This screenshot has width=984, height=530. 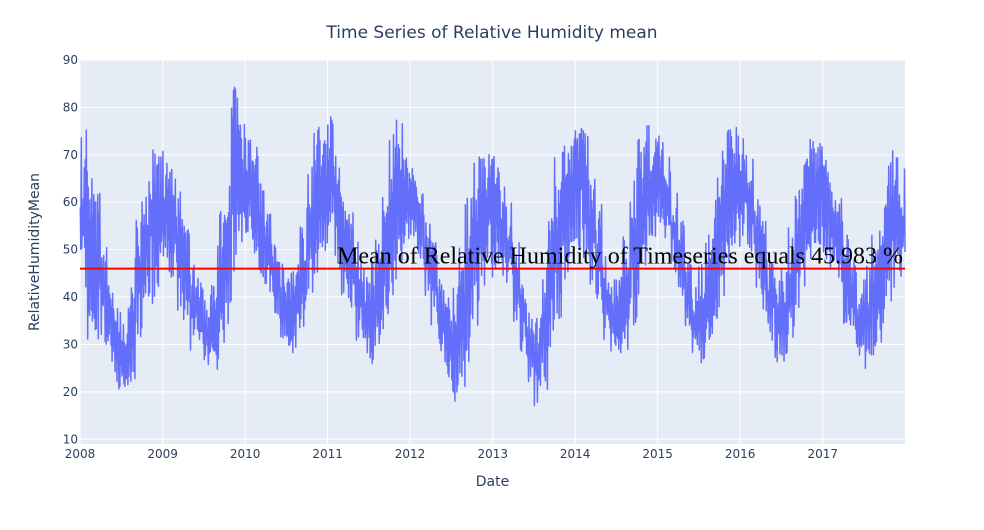 I want to click on y-axis: 10 20 30 40 50 60 70 80 90, so click(x=70, y=249).